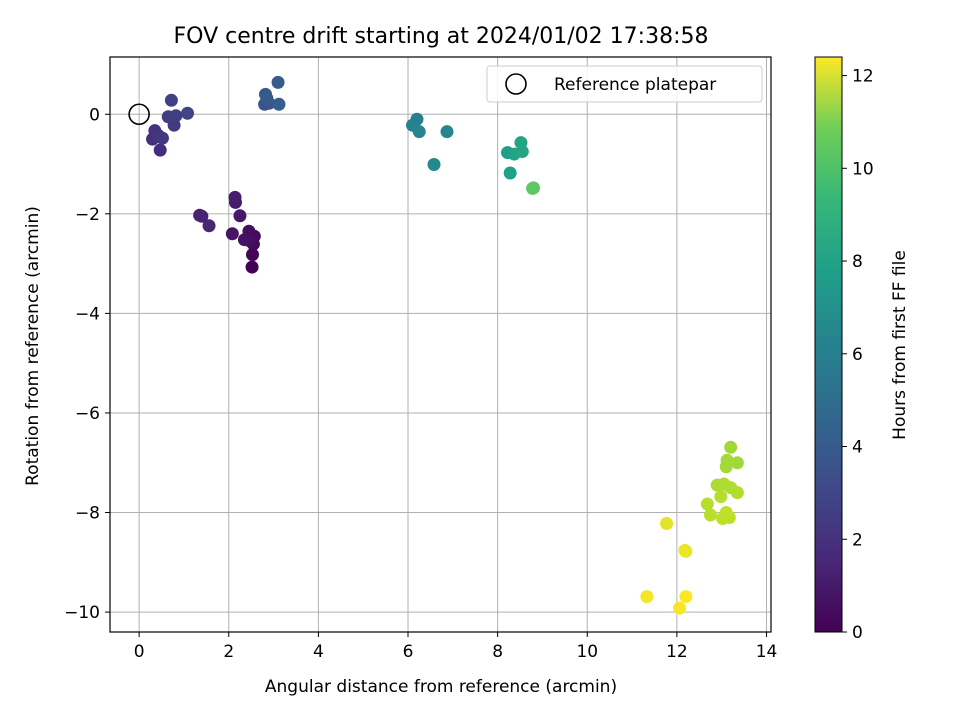 This screenshot has width=960, height=724. What do you see at coordinates (677, 652) in the screenshot?
I see `x-tick-label: 12` at bounding box center [677, 652].